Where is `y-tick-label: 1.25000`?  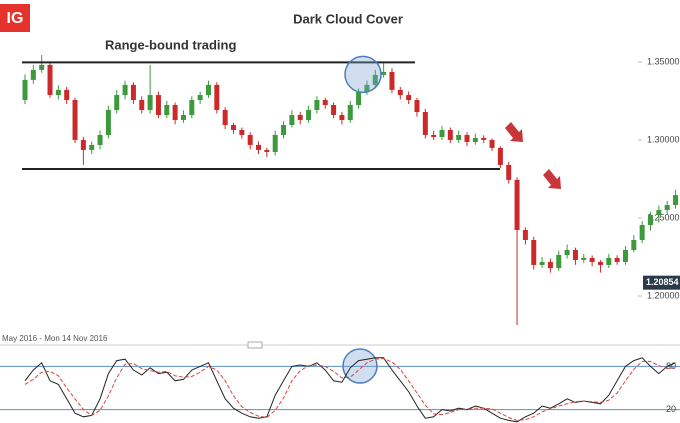 y-tick-label: 1.25000 is located at coordinates (663, 217).